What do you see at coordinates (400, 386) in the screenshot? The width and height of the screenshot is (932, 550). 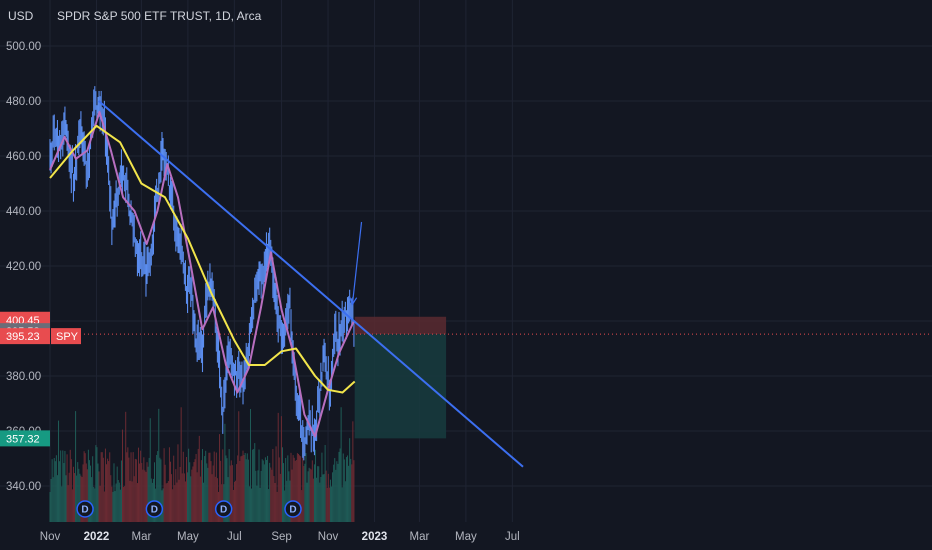 I see `take-profit-zone` at bounding box center [400, 386].